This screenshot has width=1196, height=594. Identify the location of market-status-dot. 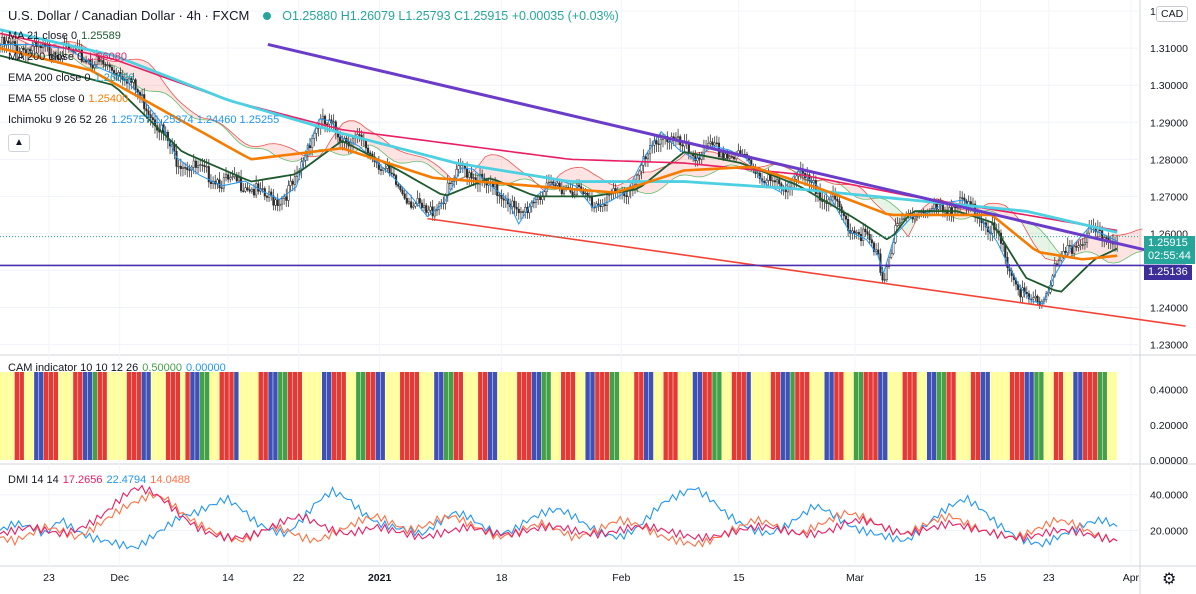
(266, 16).